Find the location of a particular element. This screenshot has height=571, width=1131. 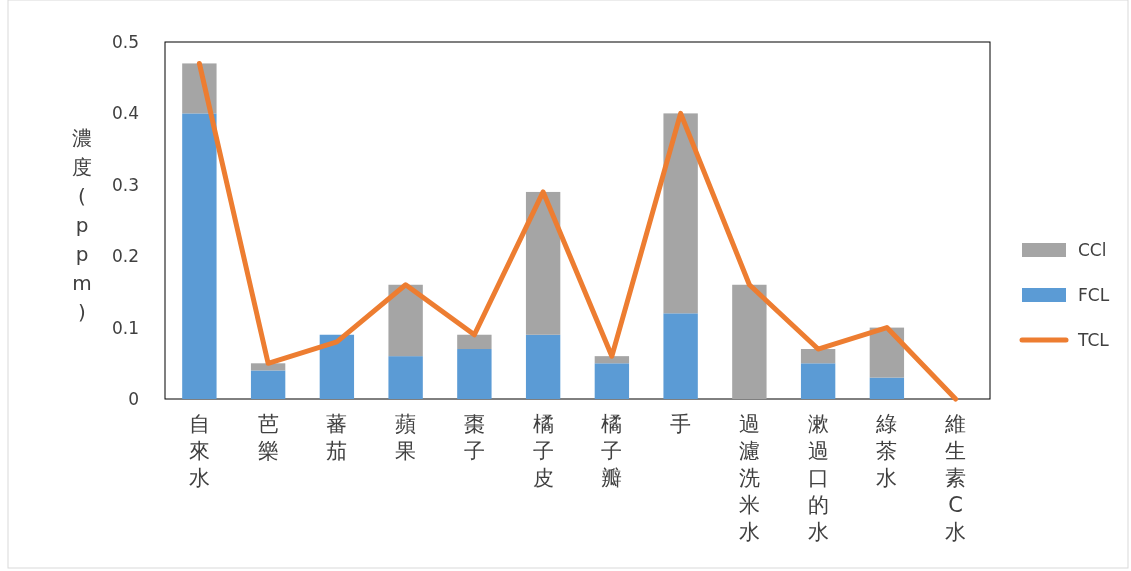

legend-label: FCL is located at coordinates (1094, 295).